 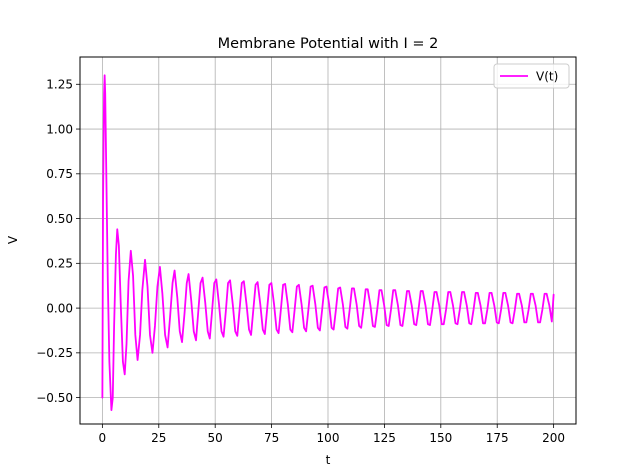 What do you see at coordinates (103, 438) in the screenshot?
I see `x-tick-label: 0` at bounding box center [103, 438].